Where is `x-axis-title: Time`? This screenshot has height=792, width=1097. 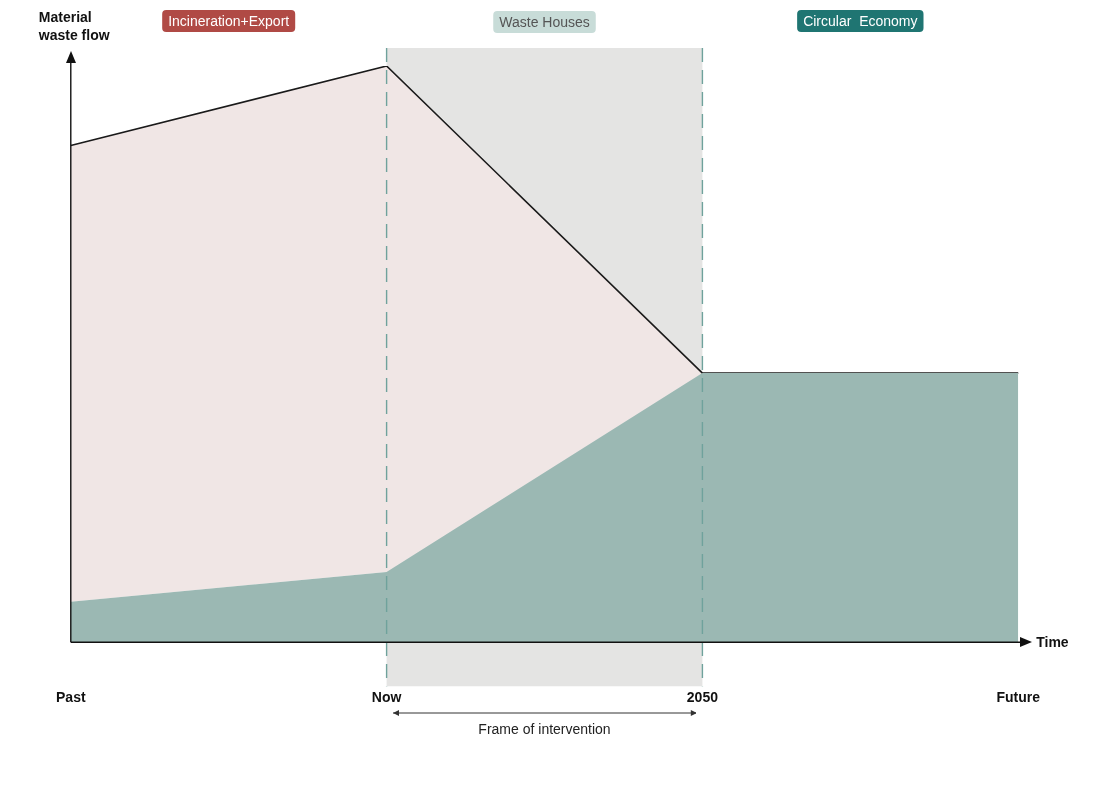
x-axis-title: Time is located at coordinates (1052, 642).